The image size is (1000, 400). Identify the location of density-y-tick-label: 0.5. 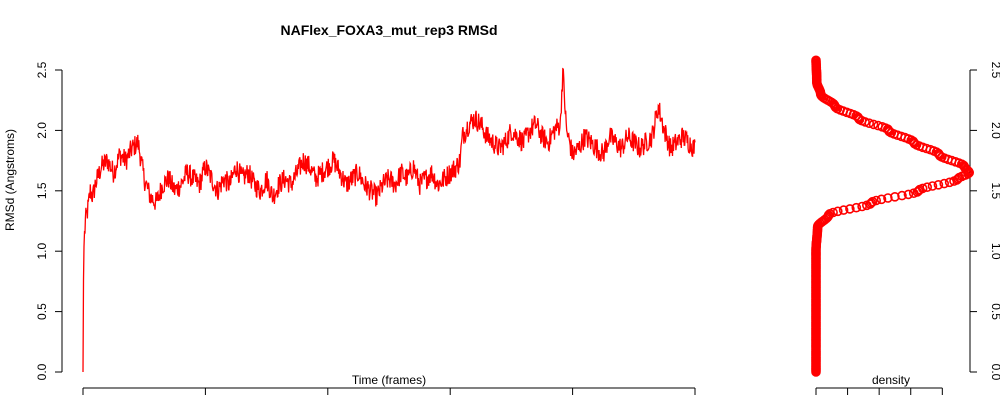
(994, 311).